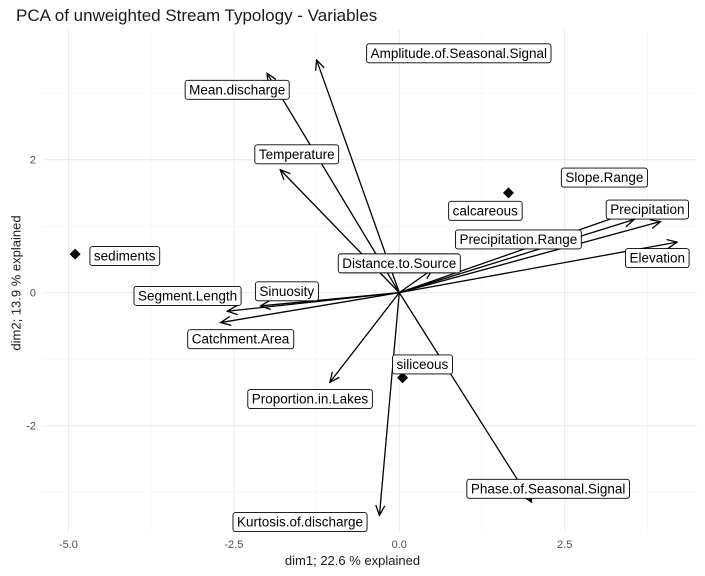  I want to click on variable-label: Precipitation, so click(647, 209).